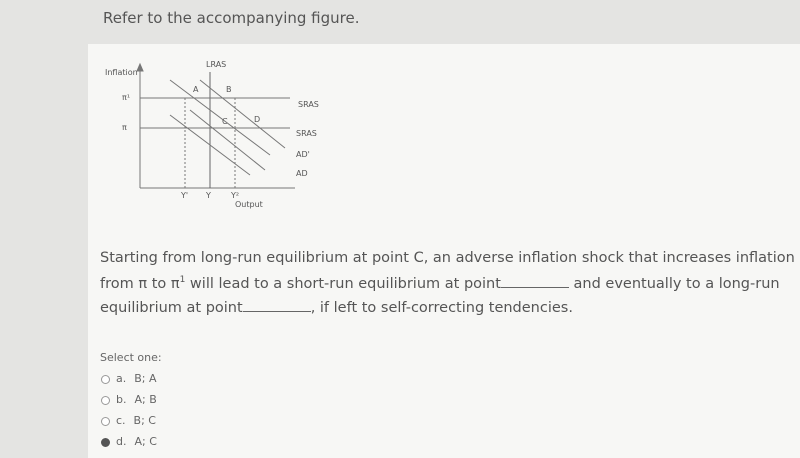 The image size is (800, 458). What do you see at coordinates (140, 283) in the screenshot?
I see `text: from π to π` at bounding box center [140, 283].